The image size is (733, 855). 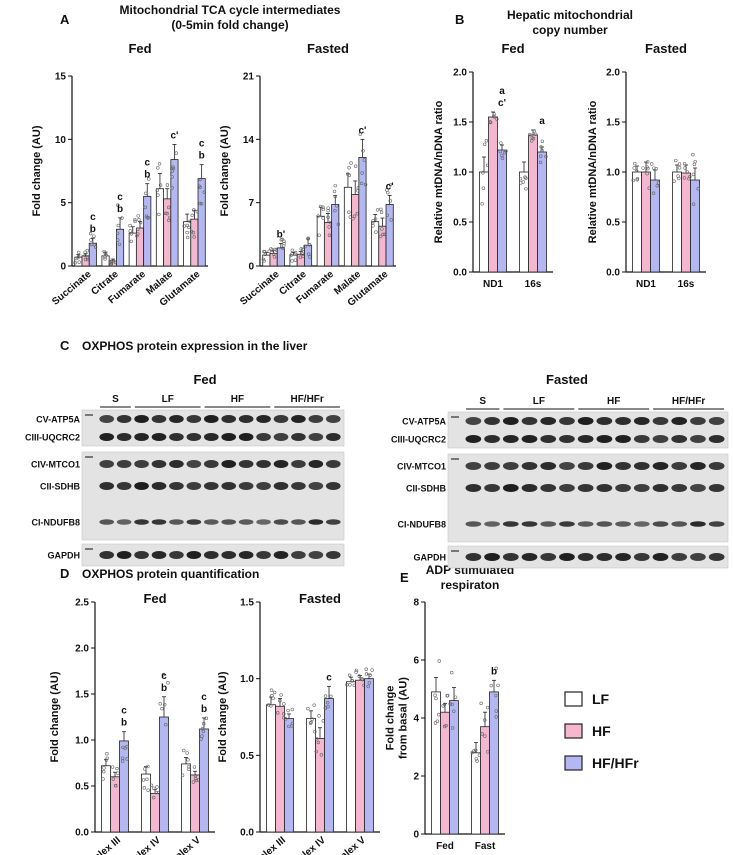 I want to click on blot-band-label: CIV-MTCO1, so click(x=55, y=465).